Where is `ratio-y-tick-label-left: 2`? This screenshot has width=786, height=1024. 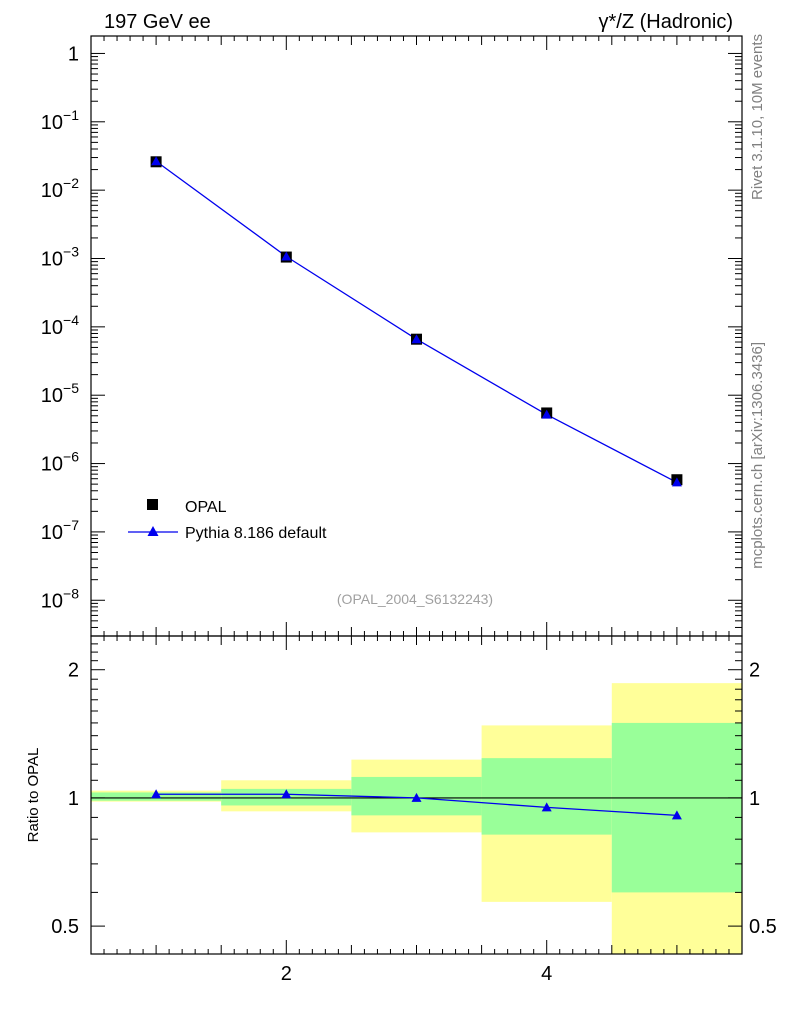
ratio-y-tick-label-left: 2 is located at coordinates (73, 671).